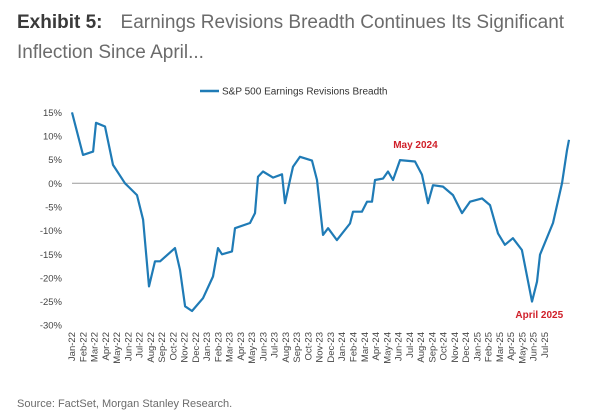 The height and width of the screenshot is (417, 600). Describe the element at coordinates (477, 346) in the screenshot. I see `x-tick-label: Jan-25` at that location.